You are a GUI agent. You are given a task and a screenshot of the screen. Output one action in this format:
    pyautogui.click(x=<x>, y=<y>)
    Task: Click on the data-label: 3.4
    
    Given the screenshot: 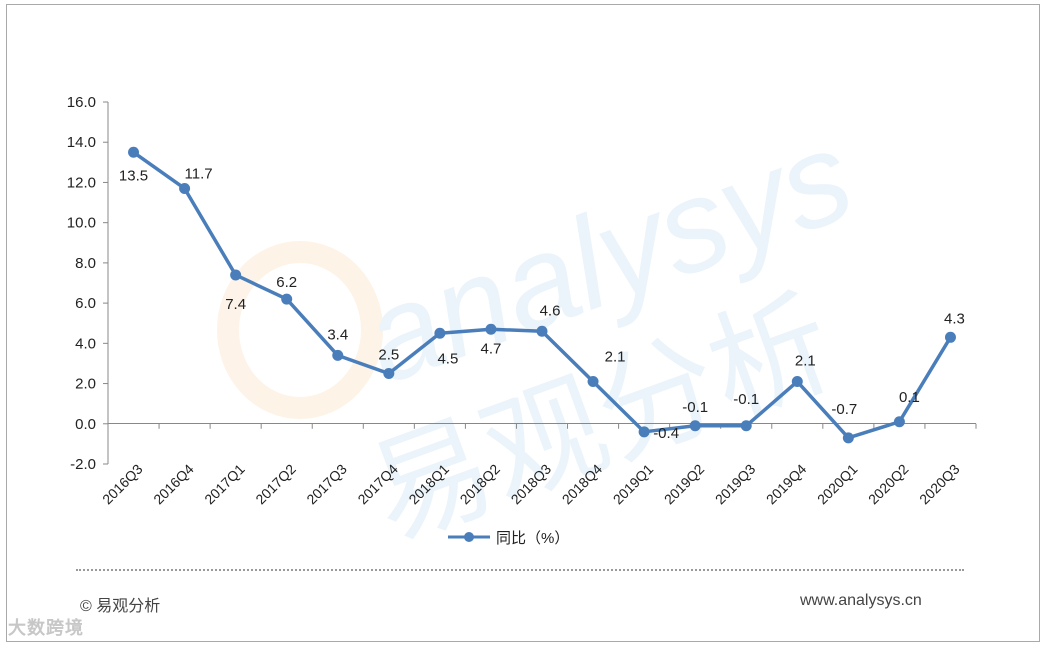 What is the action you would take?
    pyautogui.click(x=337, y=334)
    